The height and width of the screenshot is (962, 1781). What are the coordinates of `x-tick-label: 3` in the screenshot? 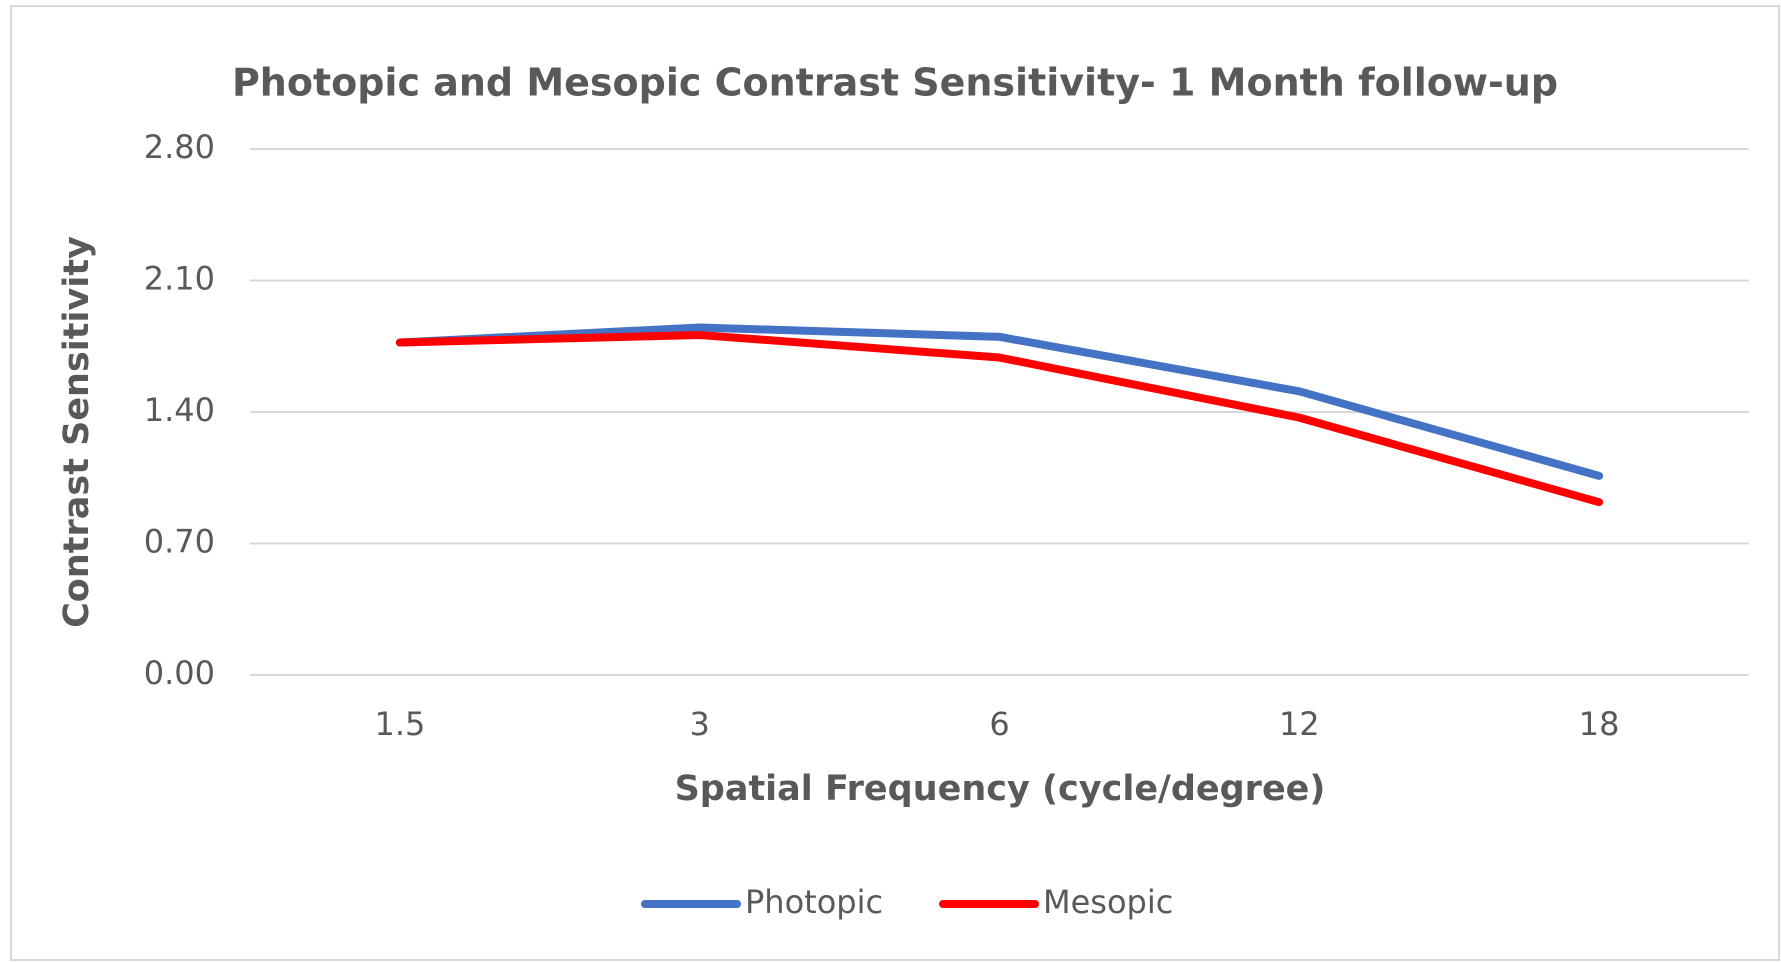 It's located at (700, 724).